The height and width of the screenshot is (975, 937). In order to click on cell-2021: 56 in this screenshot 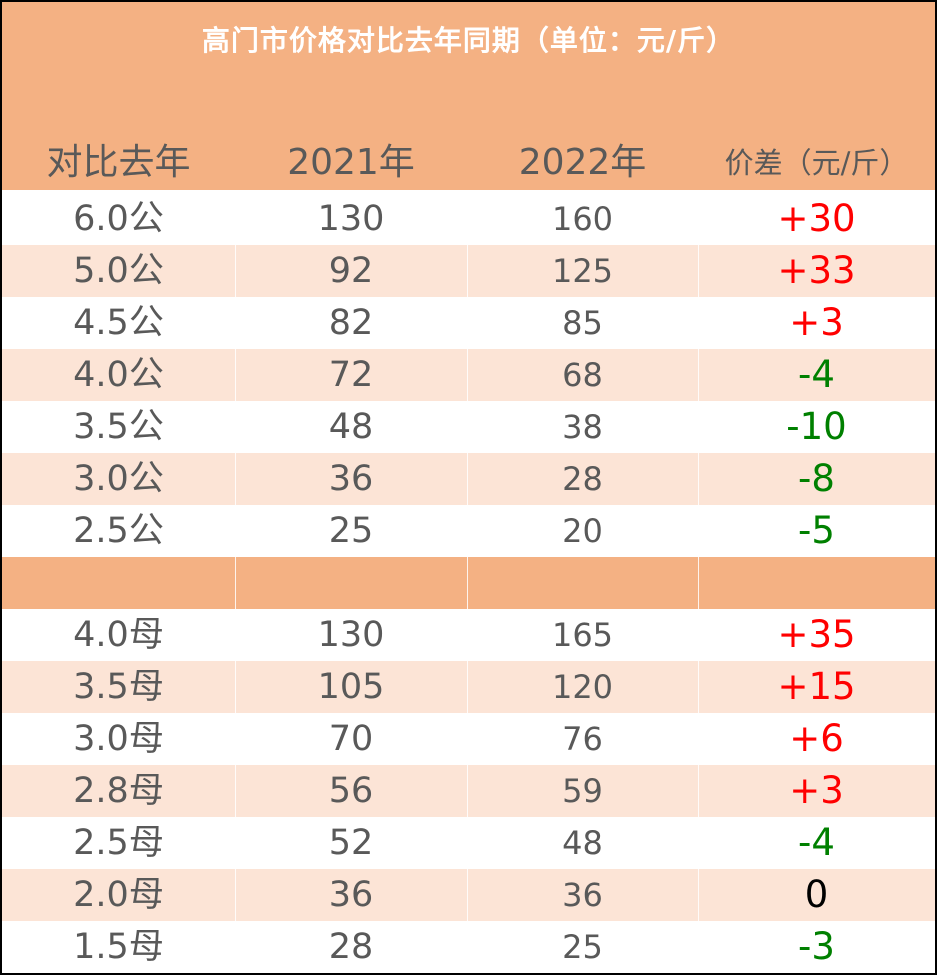, I will do `click(351, 791)`.